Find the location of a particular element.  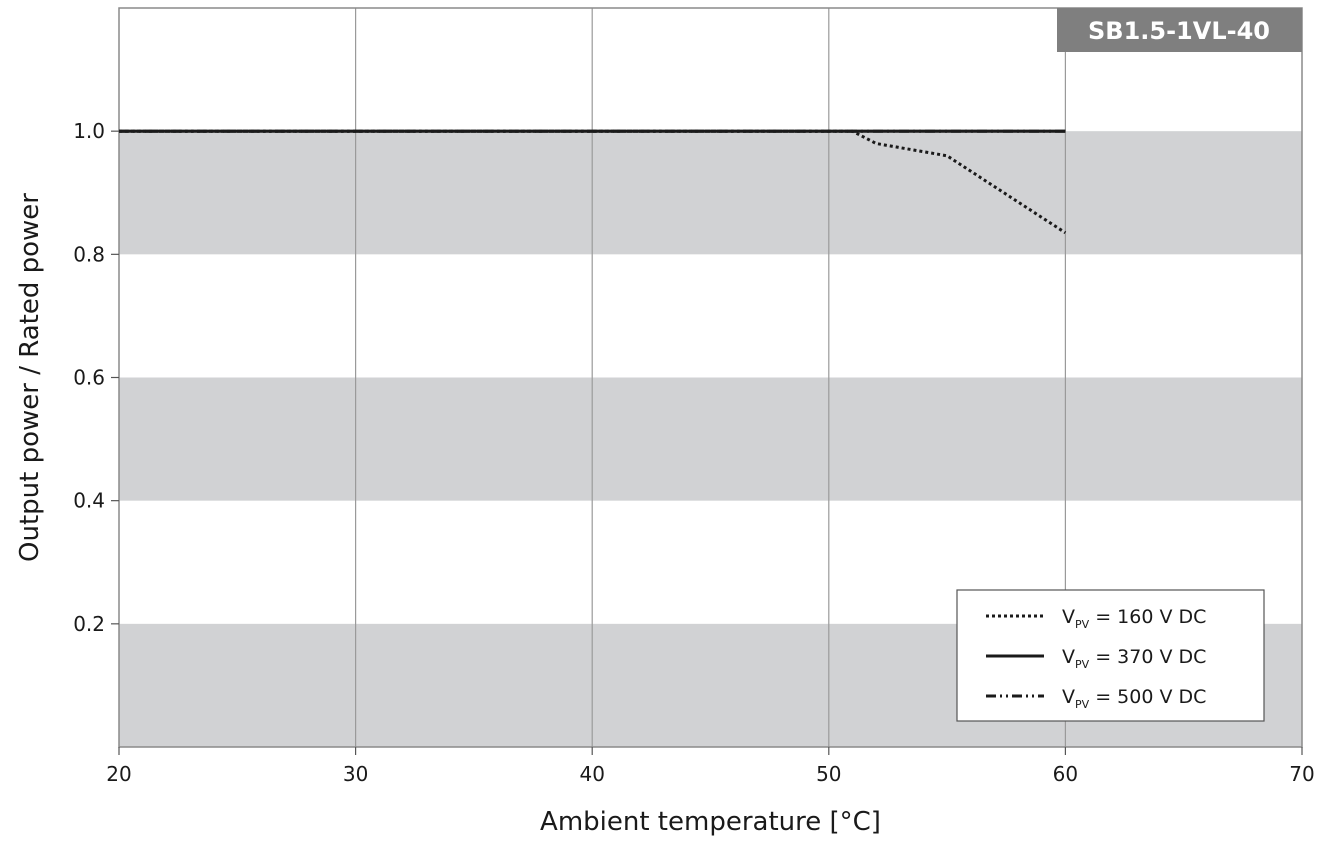

y-tick-label: 0.6 is located at coordinates (89, 378).